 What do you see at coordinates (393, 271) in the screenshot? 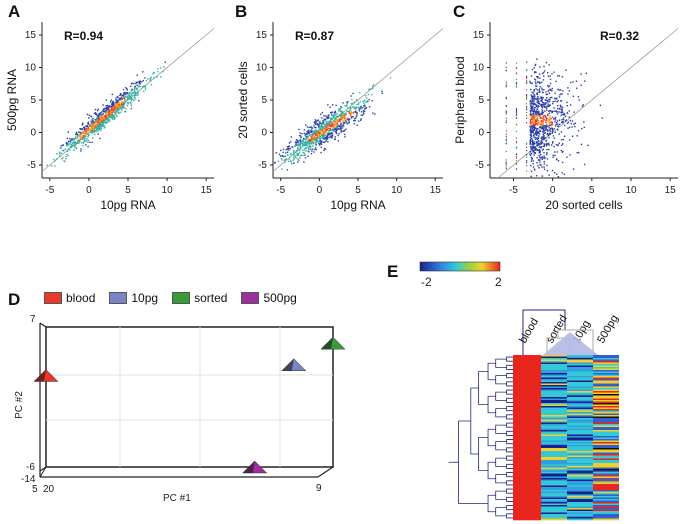
I see `panel-letter-e: E` at bounding box center [393, 271].